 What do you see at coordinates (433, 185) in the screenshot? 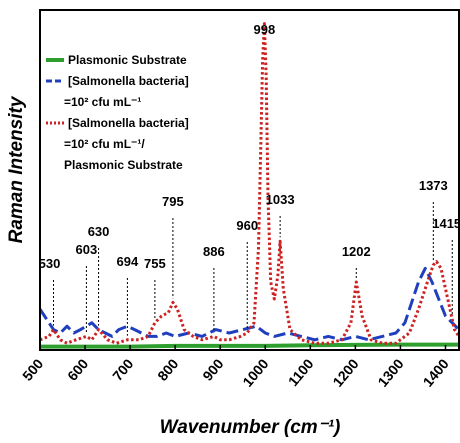
I see `peak-label-1373: 1373` at bounding box center [433, 185].